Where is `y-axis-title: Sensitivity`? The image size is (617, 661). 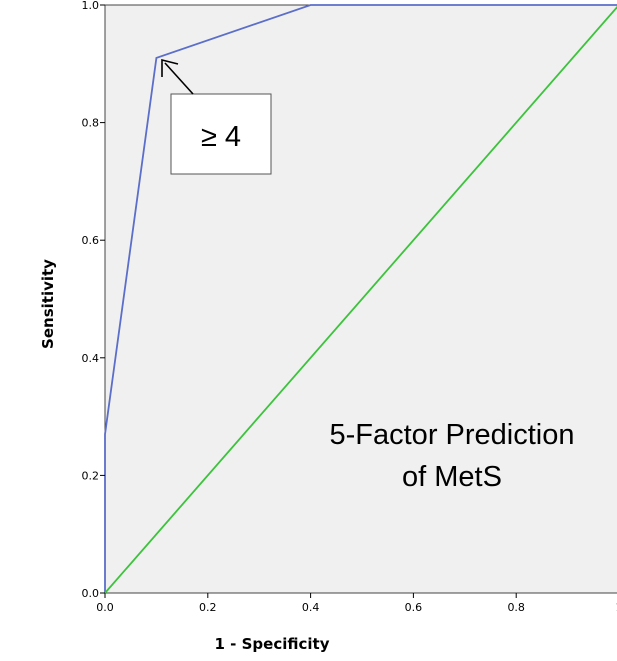 y-axis-title: Sensitivity is located at coordinates (48, 304).